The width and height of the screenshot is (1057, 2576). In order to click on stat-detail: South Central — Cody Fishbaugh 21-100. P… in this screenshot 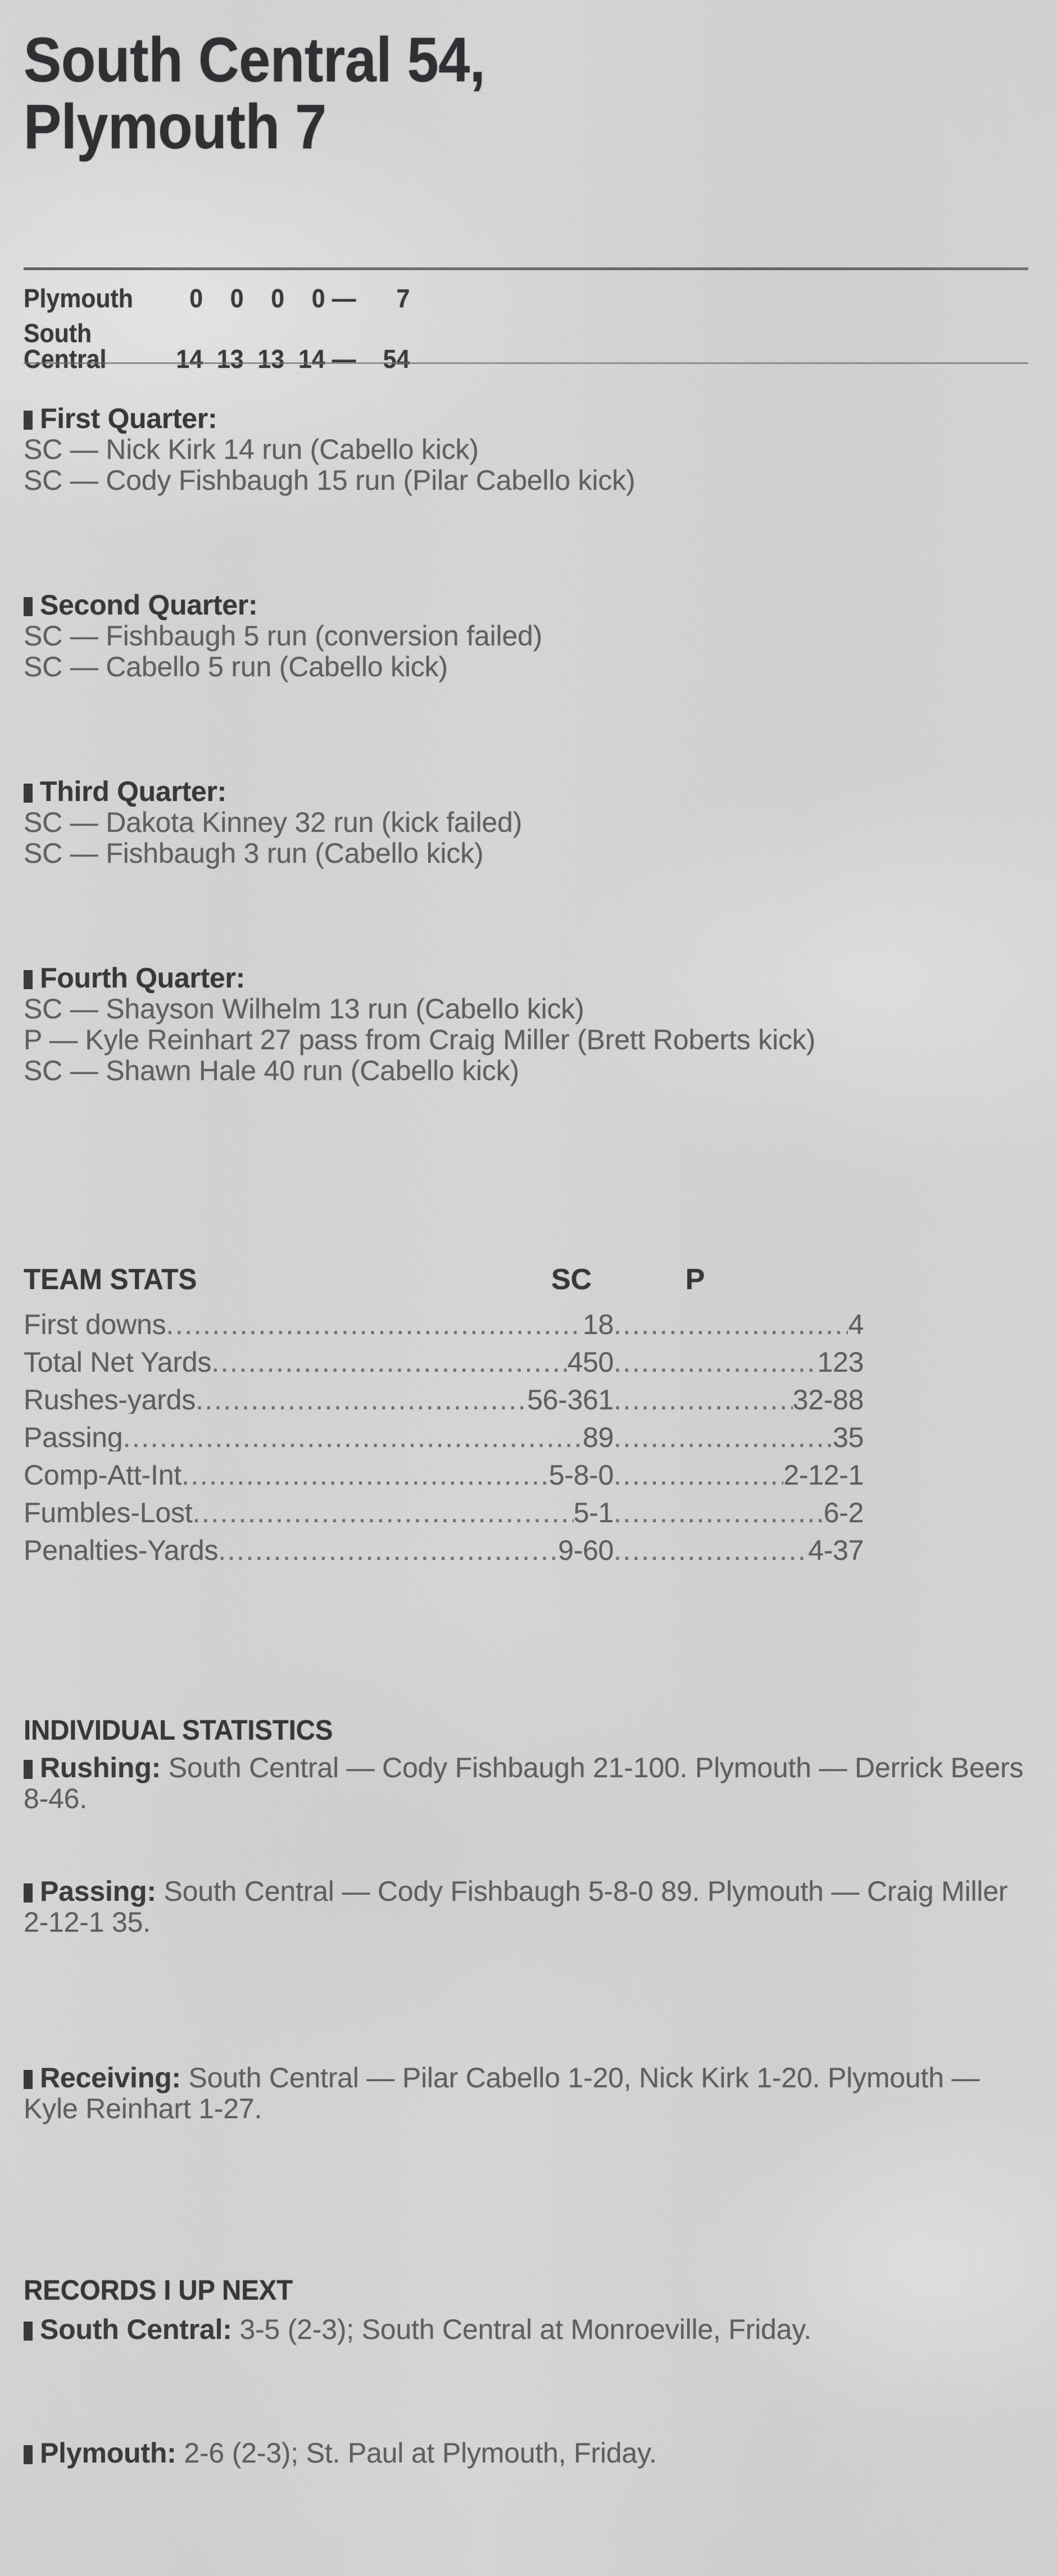, I will do `click(524, 1783)`.